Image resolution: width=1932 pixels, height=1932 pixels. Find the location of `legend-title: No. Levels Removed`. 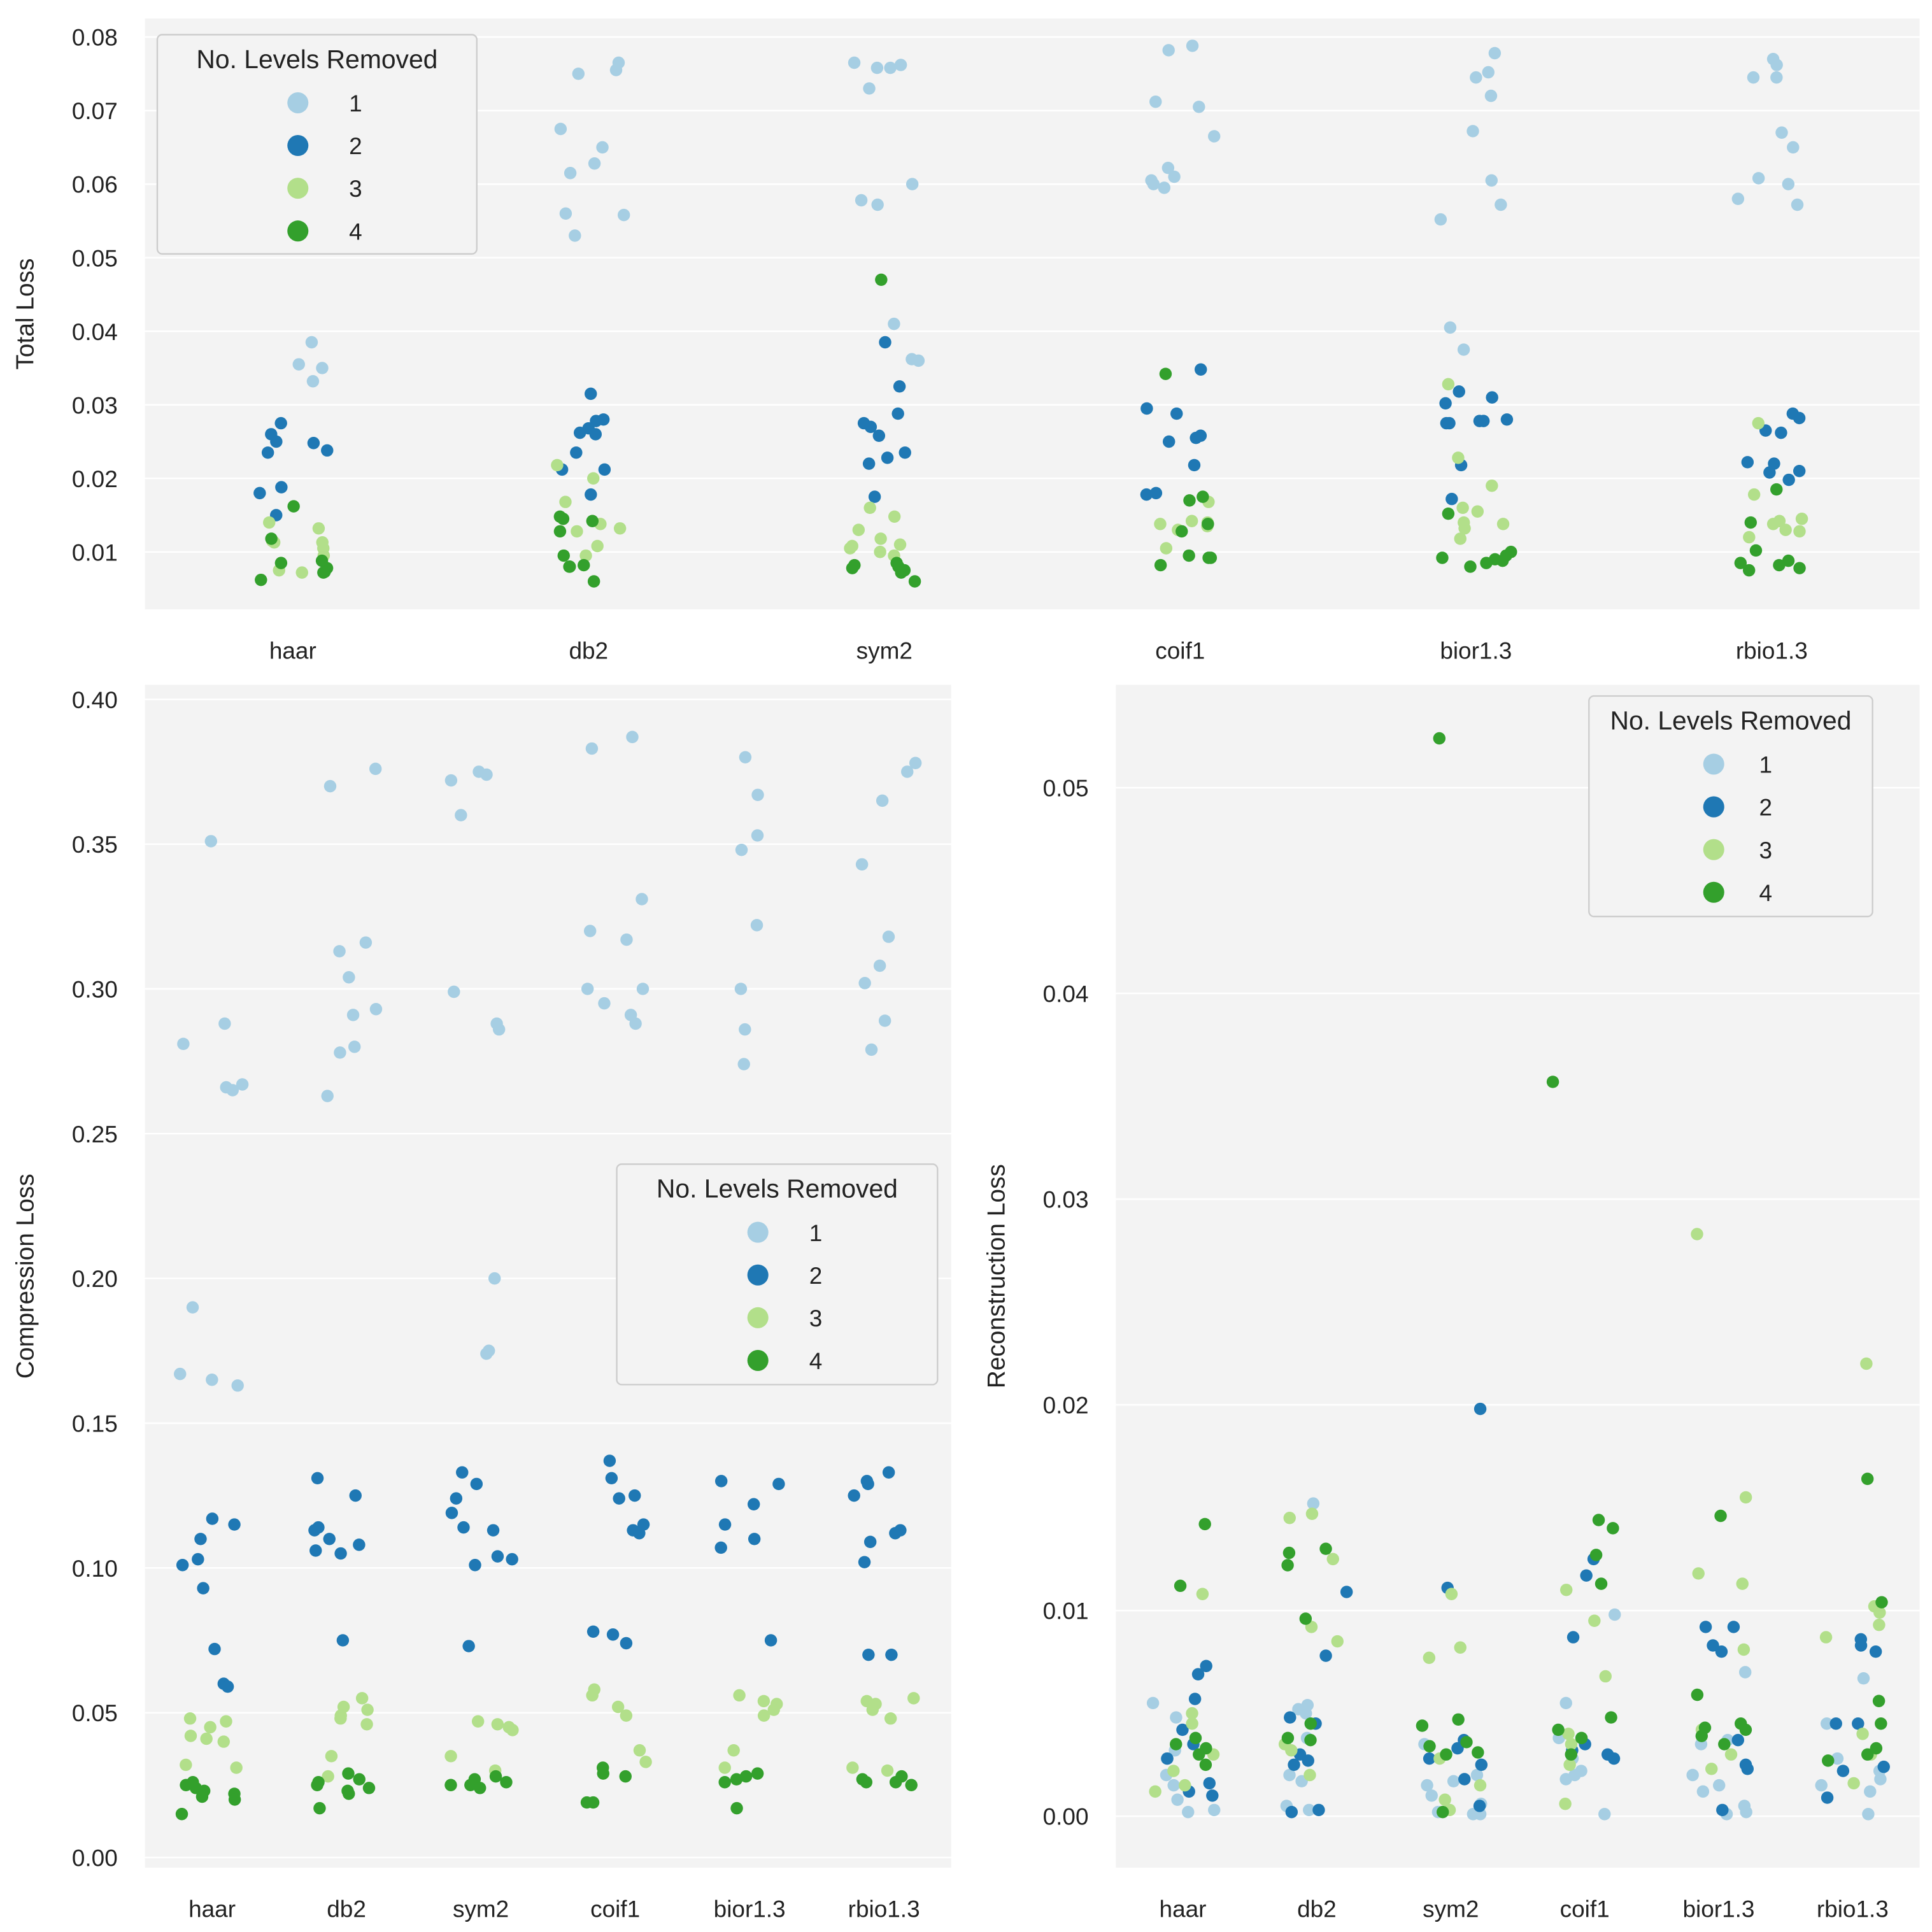

legend-title: No. Levels Removed is located at coordinates (1731, 721).